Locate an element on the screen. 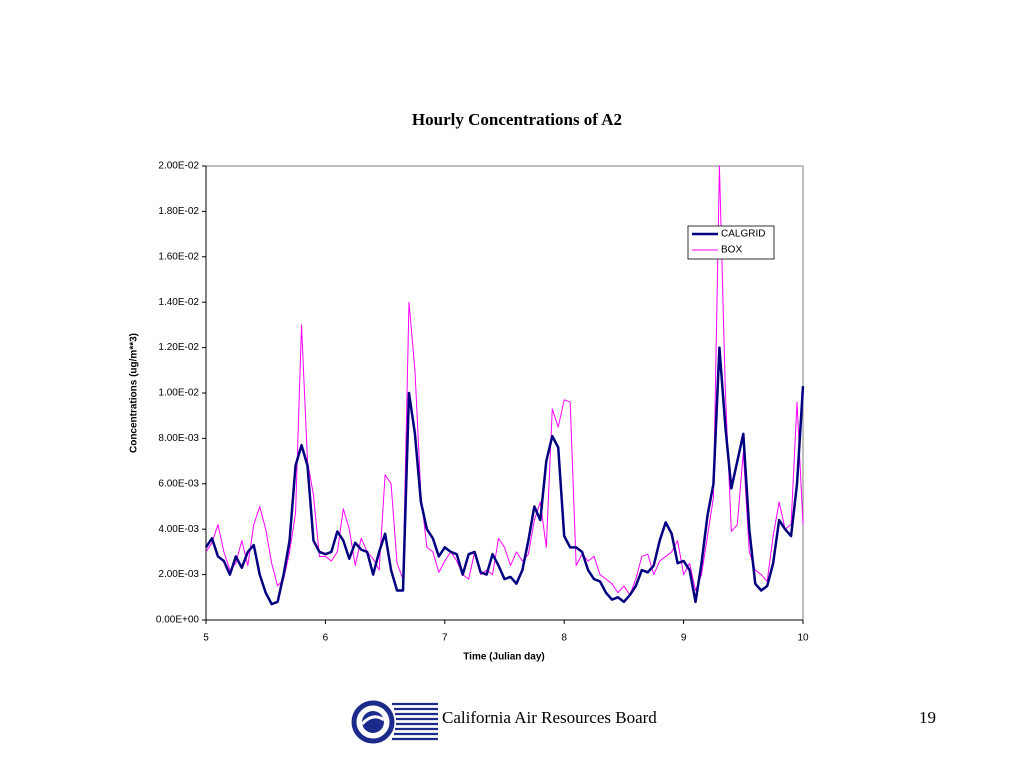 The height and width of the screenshot is (768, 1024). y-tick-label: 2.00E-03 is located at coordinates (178, 574).